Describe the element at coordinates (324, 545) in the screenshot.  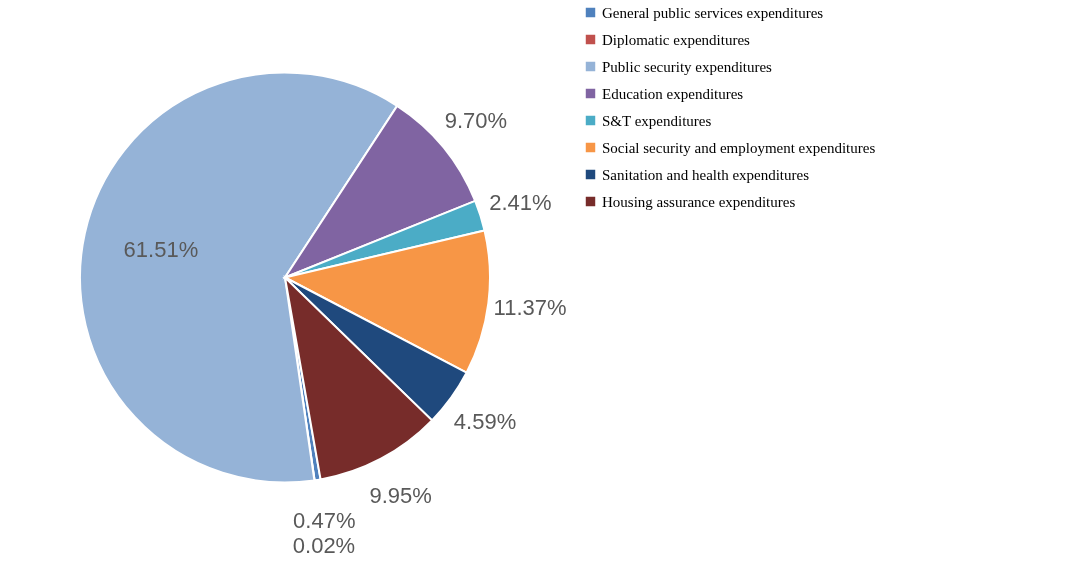
I see `data-label: 0.02%` at that location.